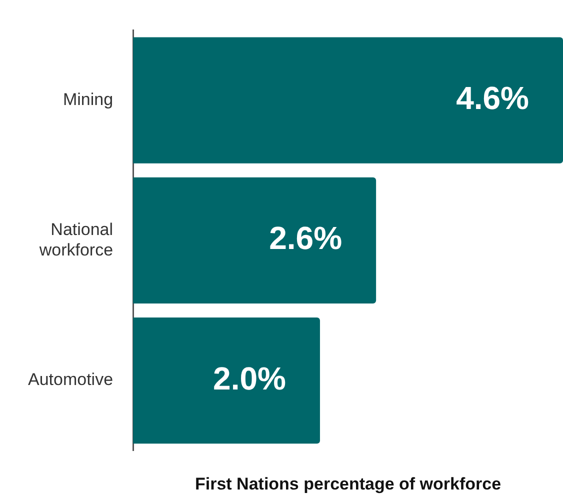 This screenshot has width=563, height=503. What do you see at coordinates (76, 240) in the screenshot?
I see `y-tick-label: National workforce` at bounding box center [76, 240].